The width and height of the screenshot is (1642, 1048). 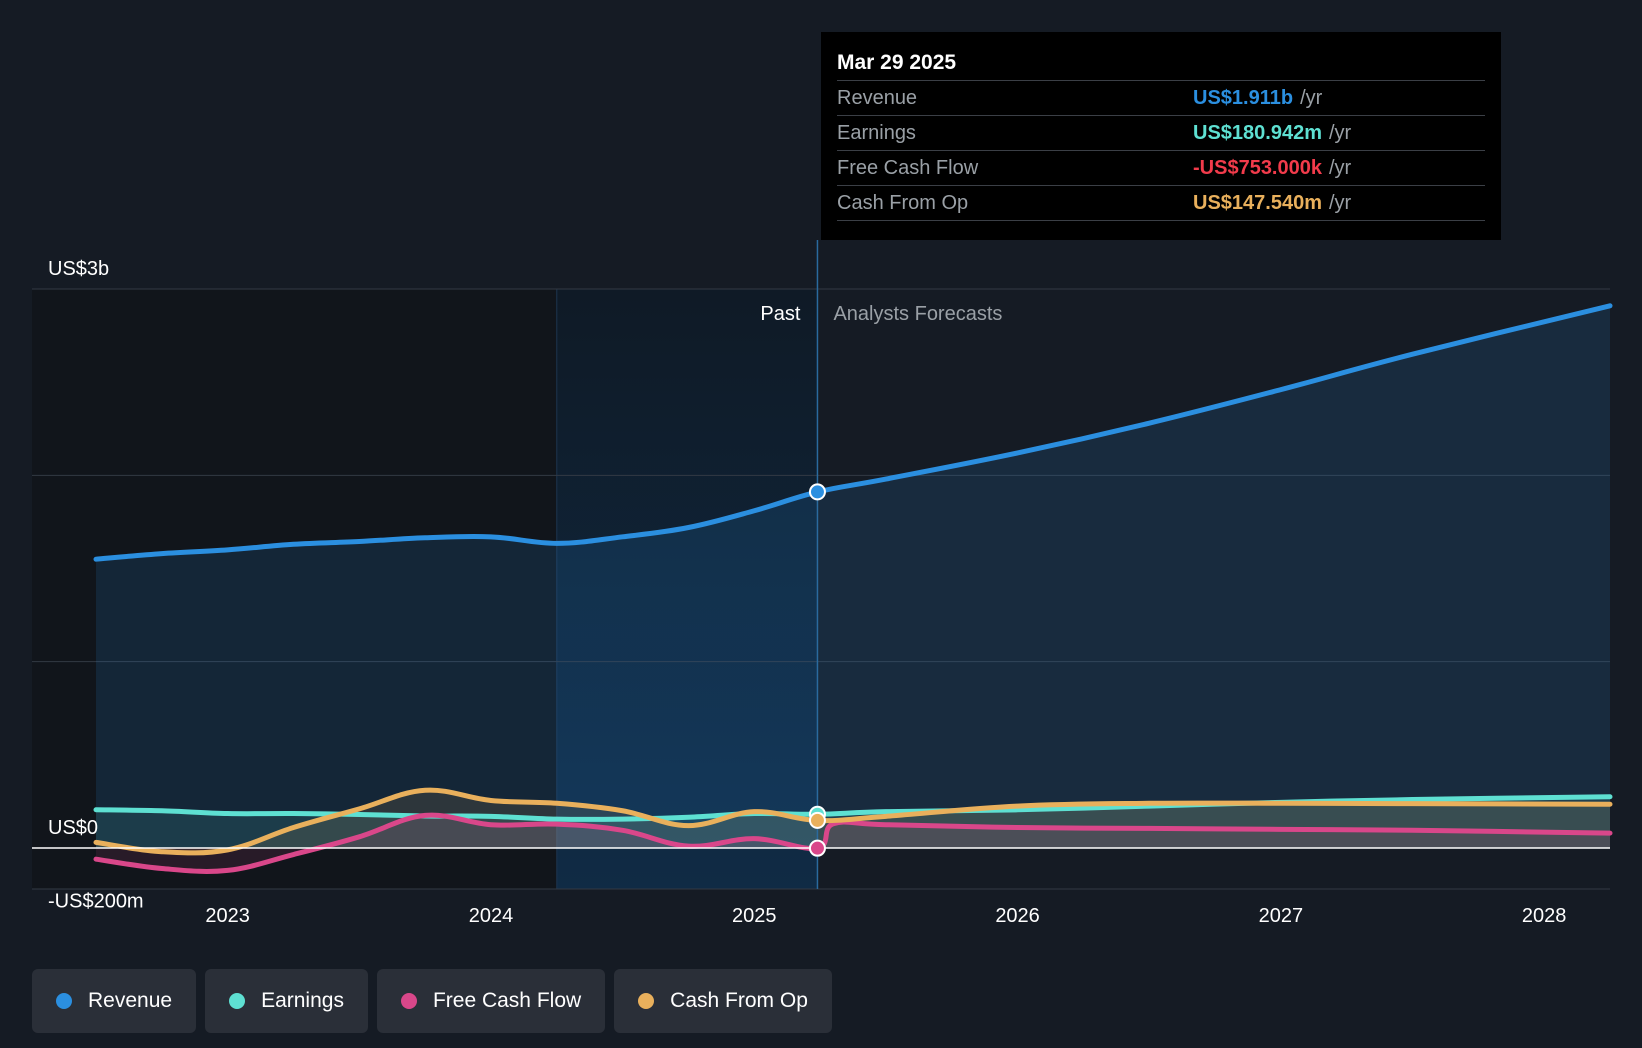 I want to click on y-axis-label: US$3b, so click(x=78, y=269).